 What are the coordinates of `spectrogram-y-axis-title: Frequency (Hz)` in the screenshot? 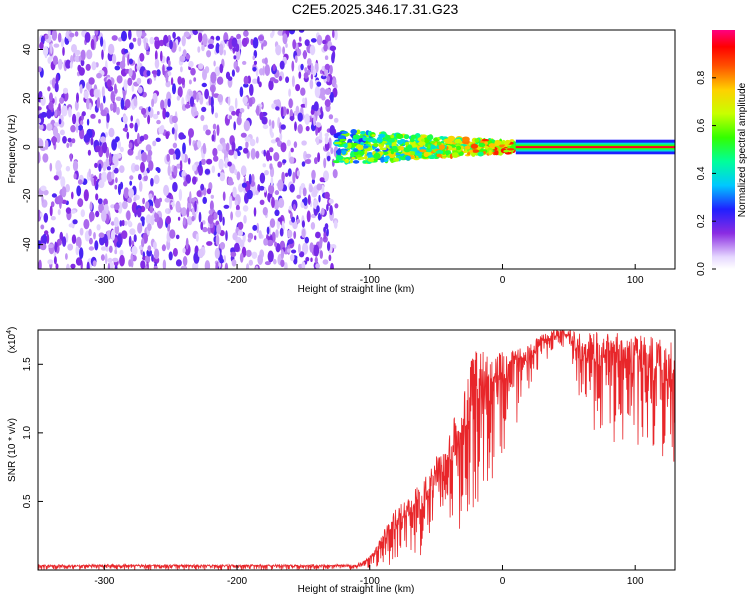 It's located at (12, 149).